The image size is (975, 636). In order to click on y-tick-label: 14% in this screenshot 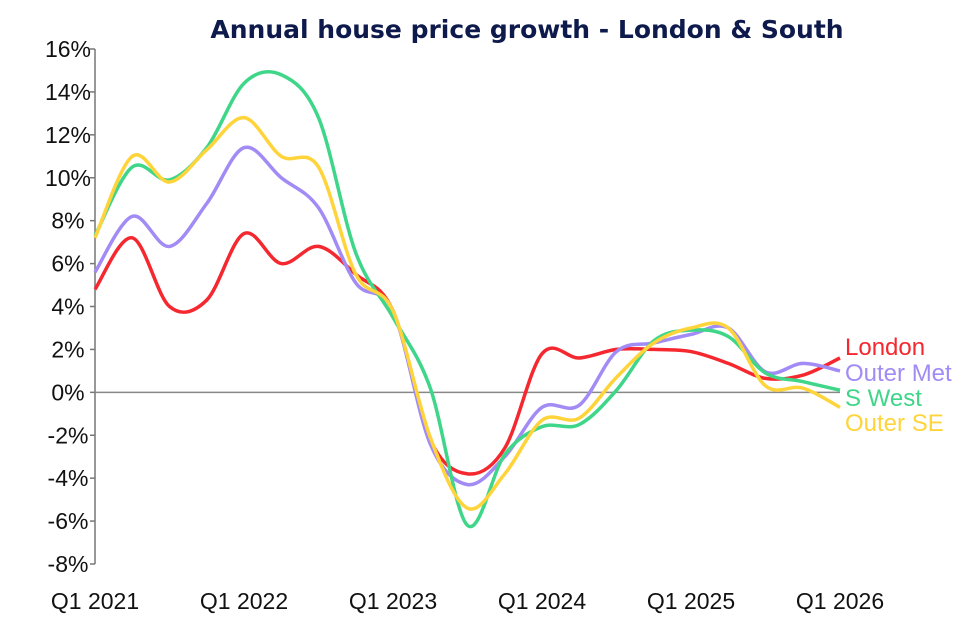, I will do `click(68, 92)`.